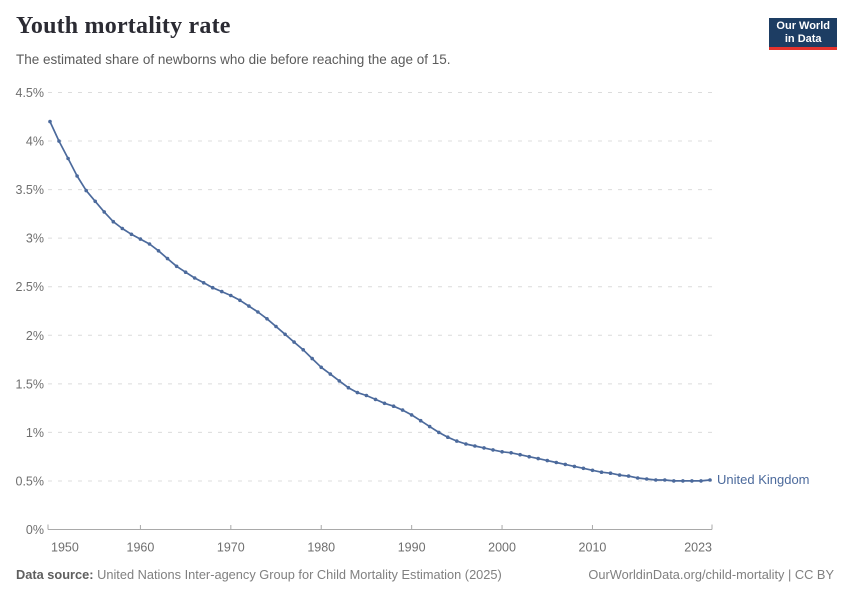 The height and width of the screenshot is (600, 850). What do you see at coordinates (35, 433) in the screenshot?
I see `y-axis-label: 1%` at bounding box center [35, 433].